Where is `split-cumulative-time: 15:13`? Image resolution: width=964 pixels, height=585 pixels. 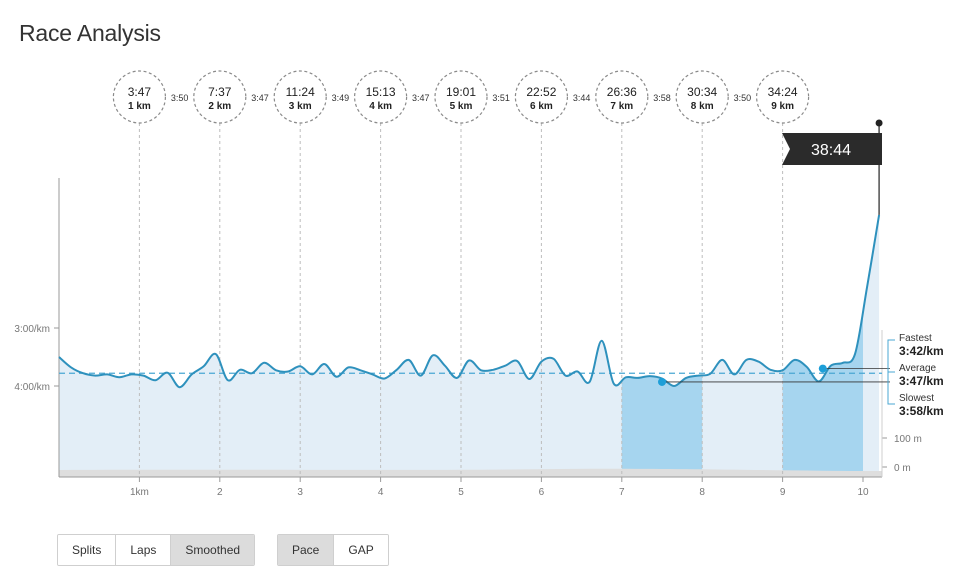
split-cumulative-time: 15:13 is located at coordinates (381, 92).